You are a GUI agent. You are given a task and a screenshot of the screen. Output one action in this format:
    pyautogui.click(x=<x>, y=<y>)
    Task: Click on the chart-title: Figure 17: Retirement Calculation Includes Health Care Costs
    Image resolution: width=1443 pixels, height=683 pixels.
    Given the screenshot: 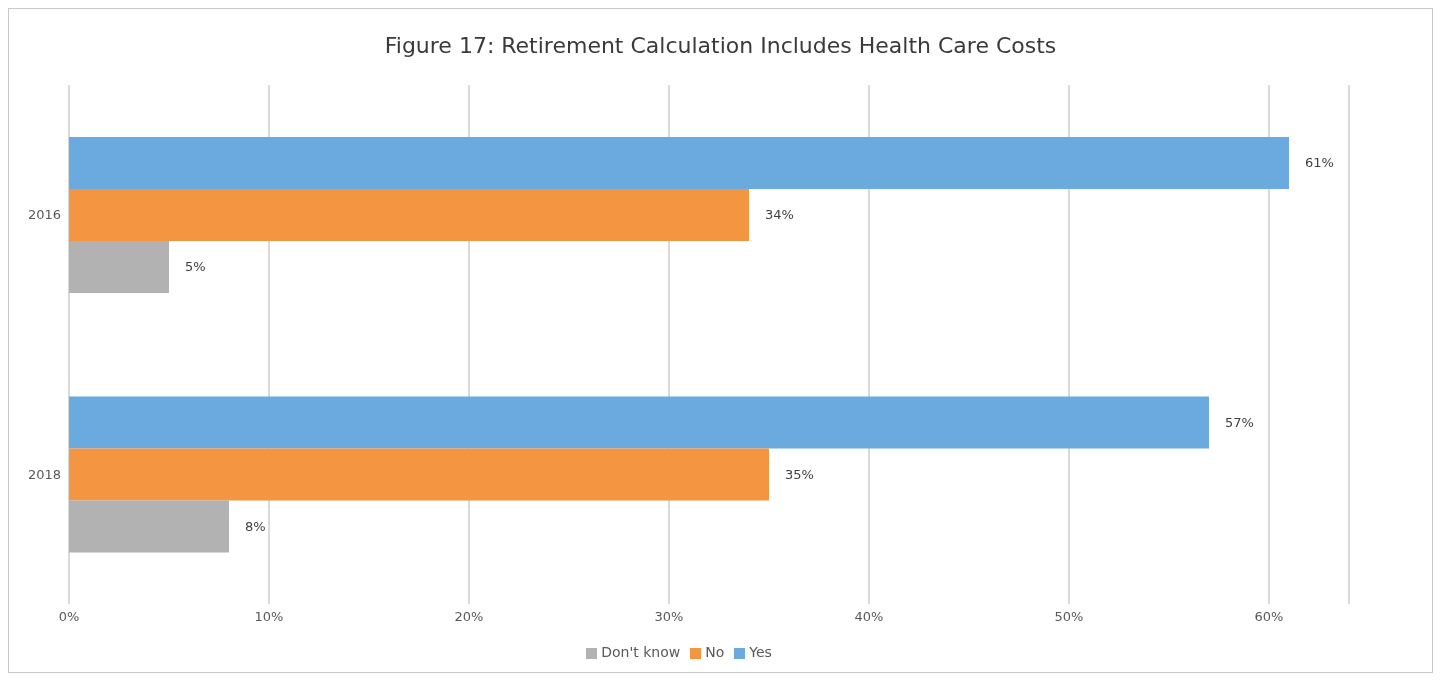 What is the action you would take?
    pyautogui.click(x=720, y=46)
    